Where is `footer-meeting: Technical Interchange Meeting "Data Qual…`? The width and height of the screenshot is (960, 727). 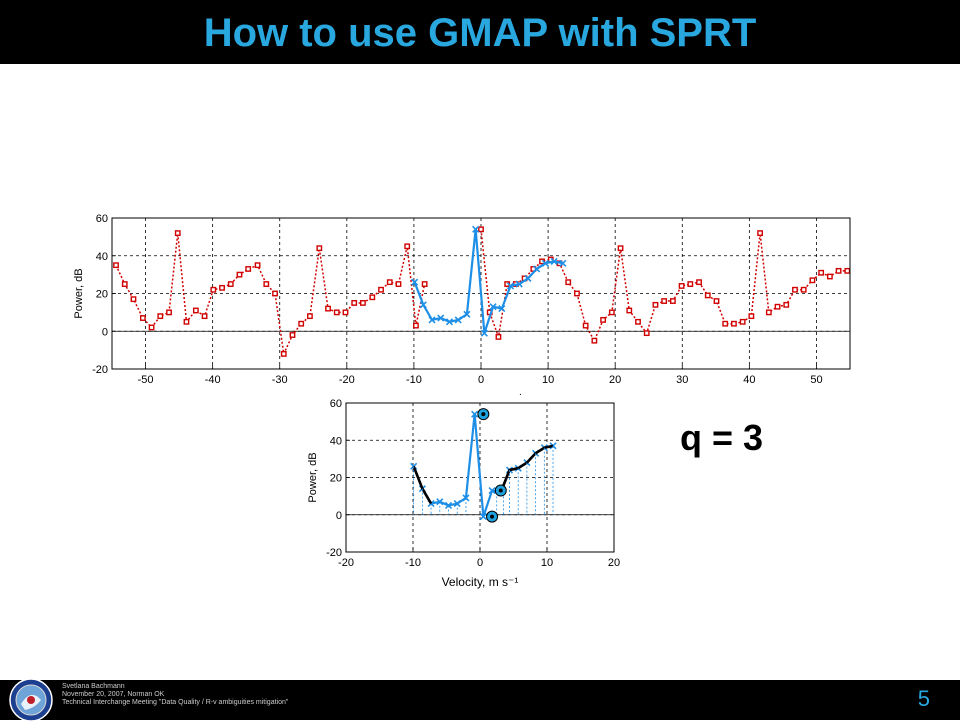 footer-meeting: Technical Interchange Meeting "Data Qual… is located at coordinates (175, 702).